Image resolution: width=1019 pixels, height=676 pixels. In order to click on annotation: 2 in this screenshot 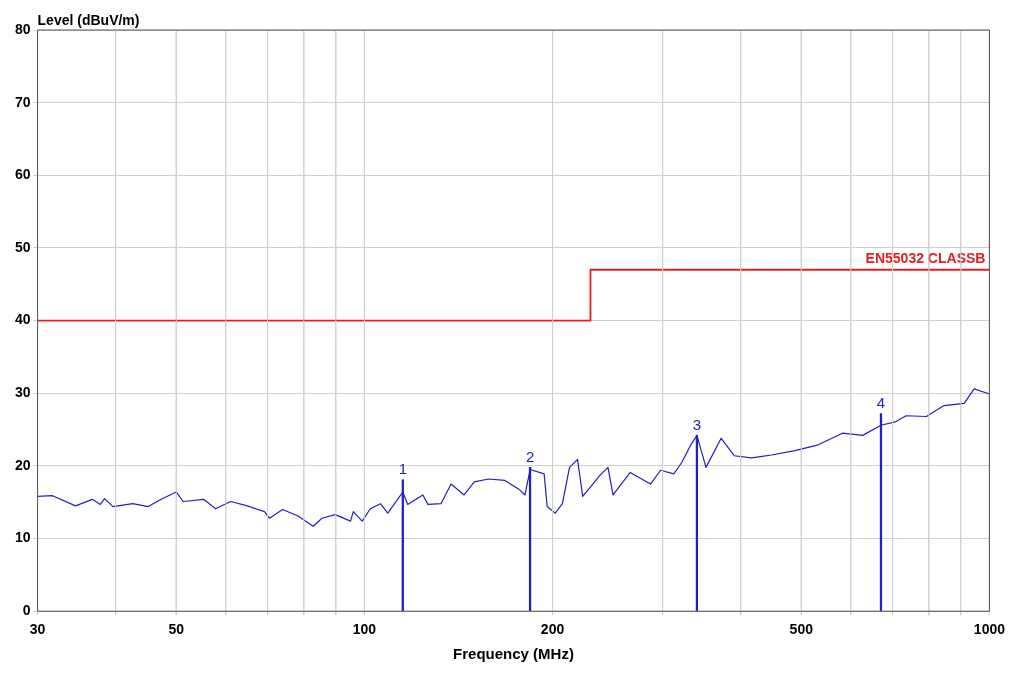, I will do `click(530, 456)`.